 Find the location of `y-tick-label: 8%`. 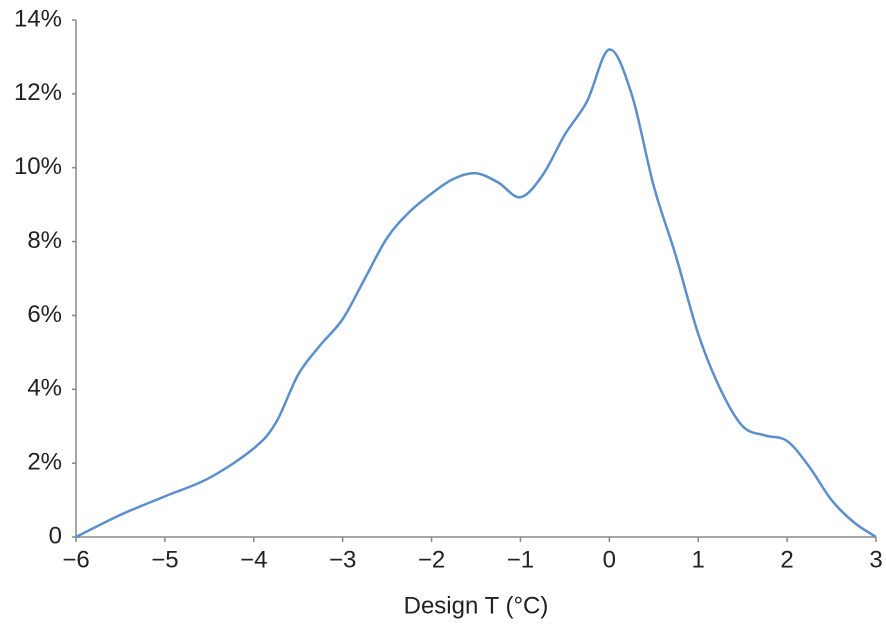

y-tick-label: 8% is located at coordinates (44, 240).